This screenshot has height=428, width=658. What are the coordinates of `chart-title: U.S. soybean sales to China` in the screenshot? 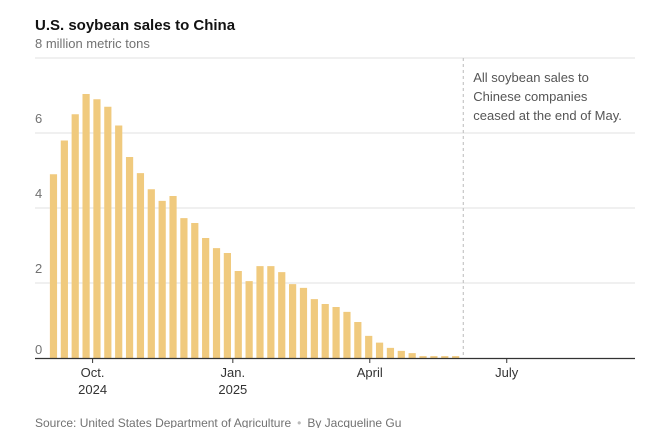 It's located at (135, 25).